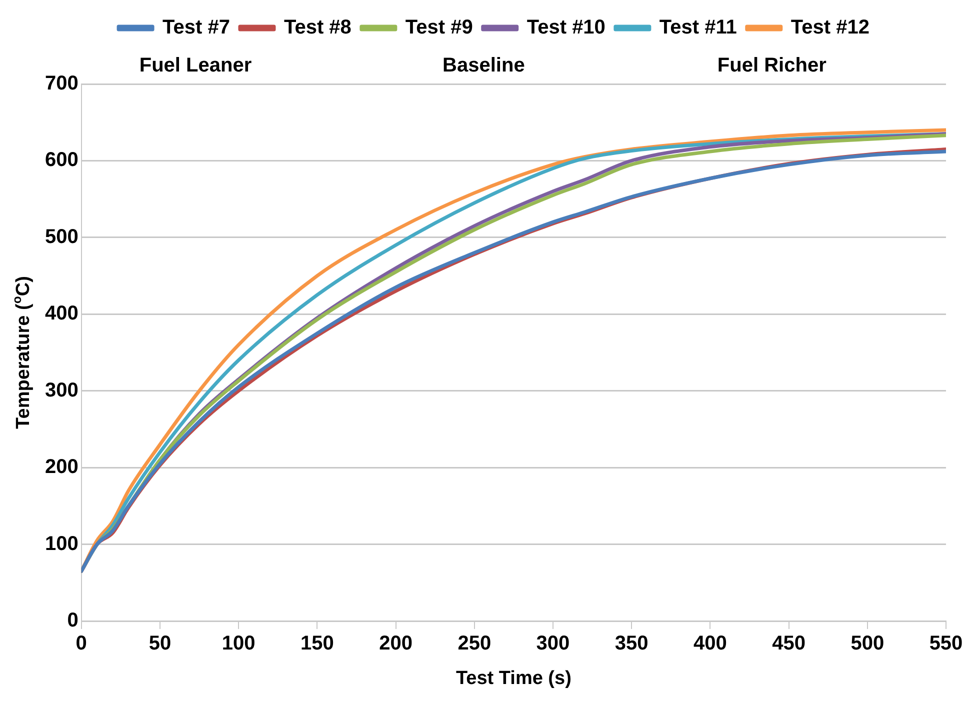 This screenshot has width=976, height=703. Describe the element at coordinates (61, 83) in the screenshot. I see `y-tick-label: 700` at that location.